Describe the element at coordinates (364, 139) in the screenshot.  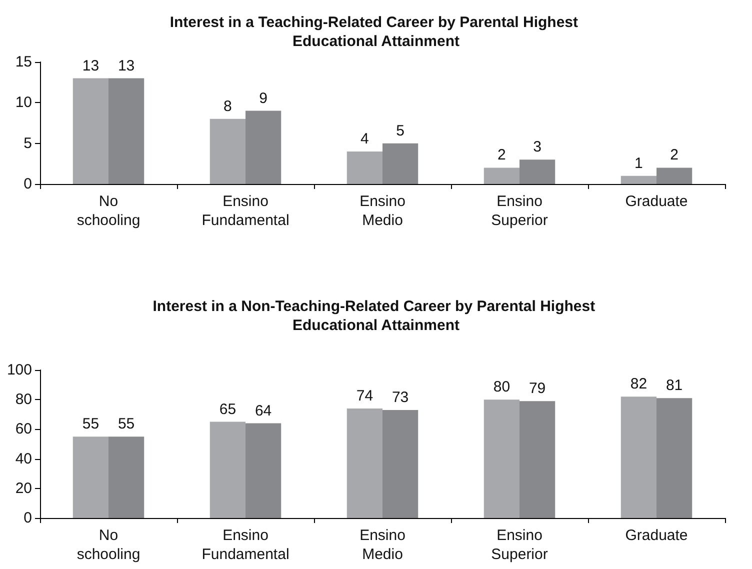
I see `data-label: 4` at that location.